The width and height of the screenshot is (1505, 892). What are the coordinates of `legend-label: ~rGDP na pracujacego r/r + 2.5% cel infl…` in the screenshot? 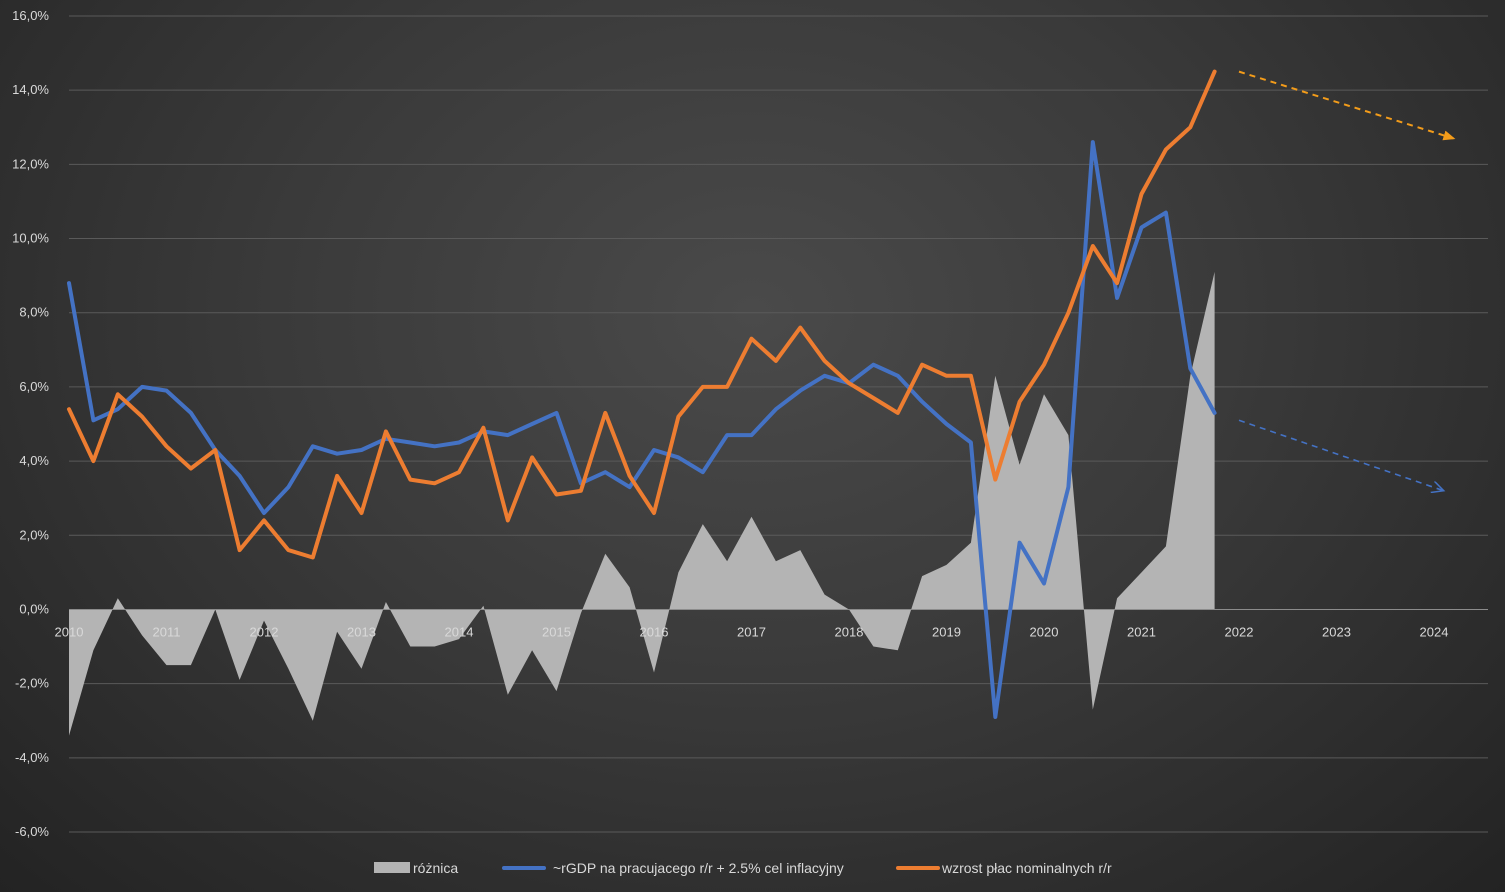 It's located at (698, 868).